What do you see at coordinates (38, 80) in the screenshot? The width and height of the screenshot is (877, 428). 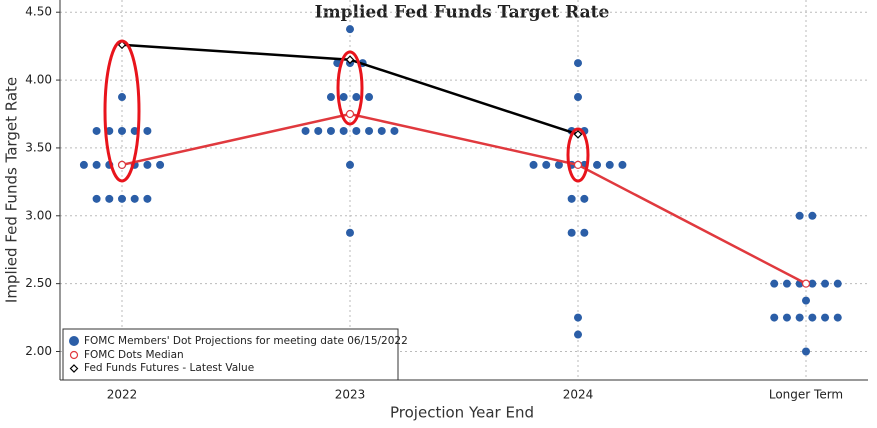 I see `y-tick-label: 4.00` at bounding box center [38, 80].